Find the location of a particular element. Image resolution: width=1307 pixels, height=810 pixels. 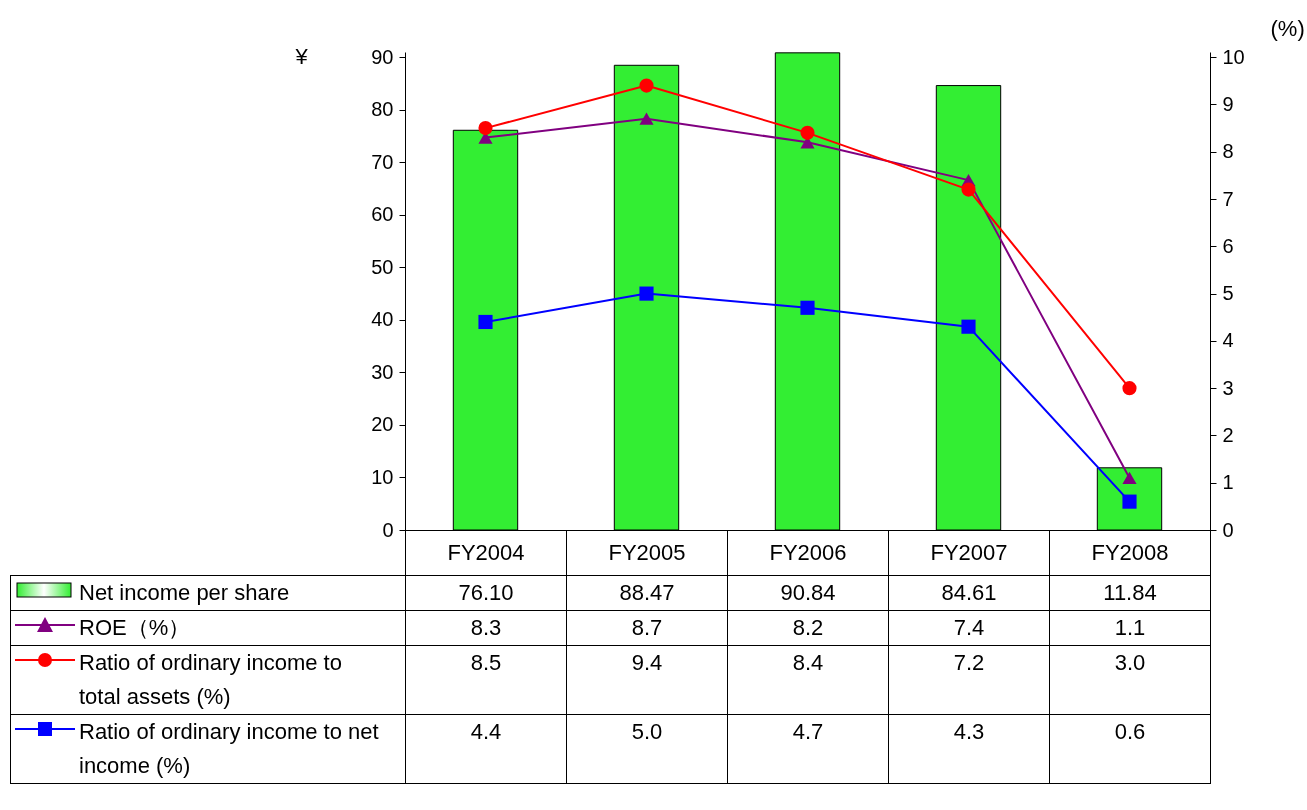

data-label: 5.0 is located at coordinates (647, 749).